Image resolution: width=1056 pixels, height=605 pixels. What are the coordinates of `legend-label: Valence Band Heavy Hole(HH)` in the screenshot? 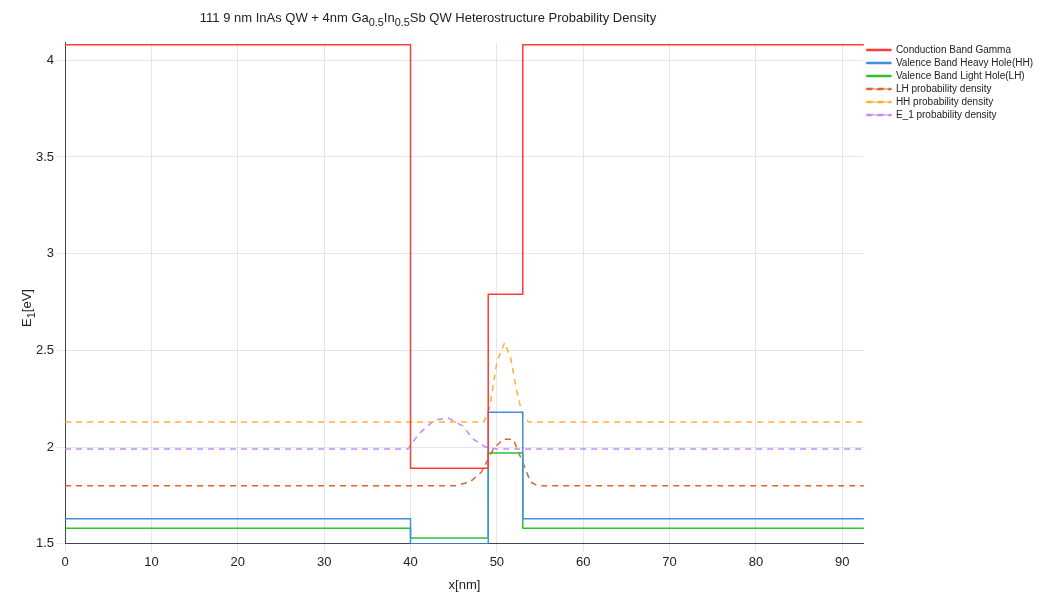 It's located at (964, 62).